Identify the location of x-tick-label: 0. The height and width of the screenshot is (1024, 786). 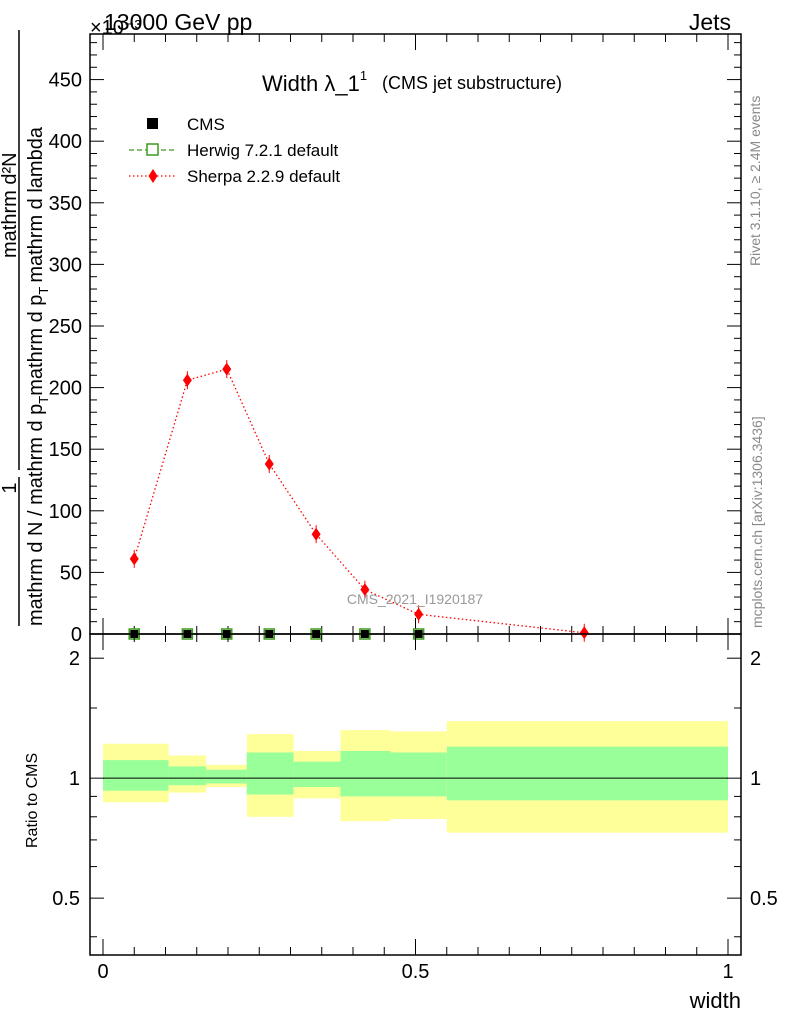
(102, 972).